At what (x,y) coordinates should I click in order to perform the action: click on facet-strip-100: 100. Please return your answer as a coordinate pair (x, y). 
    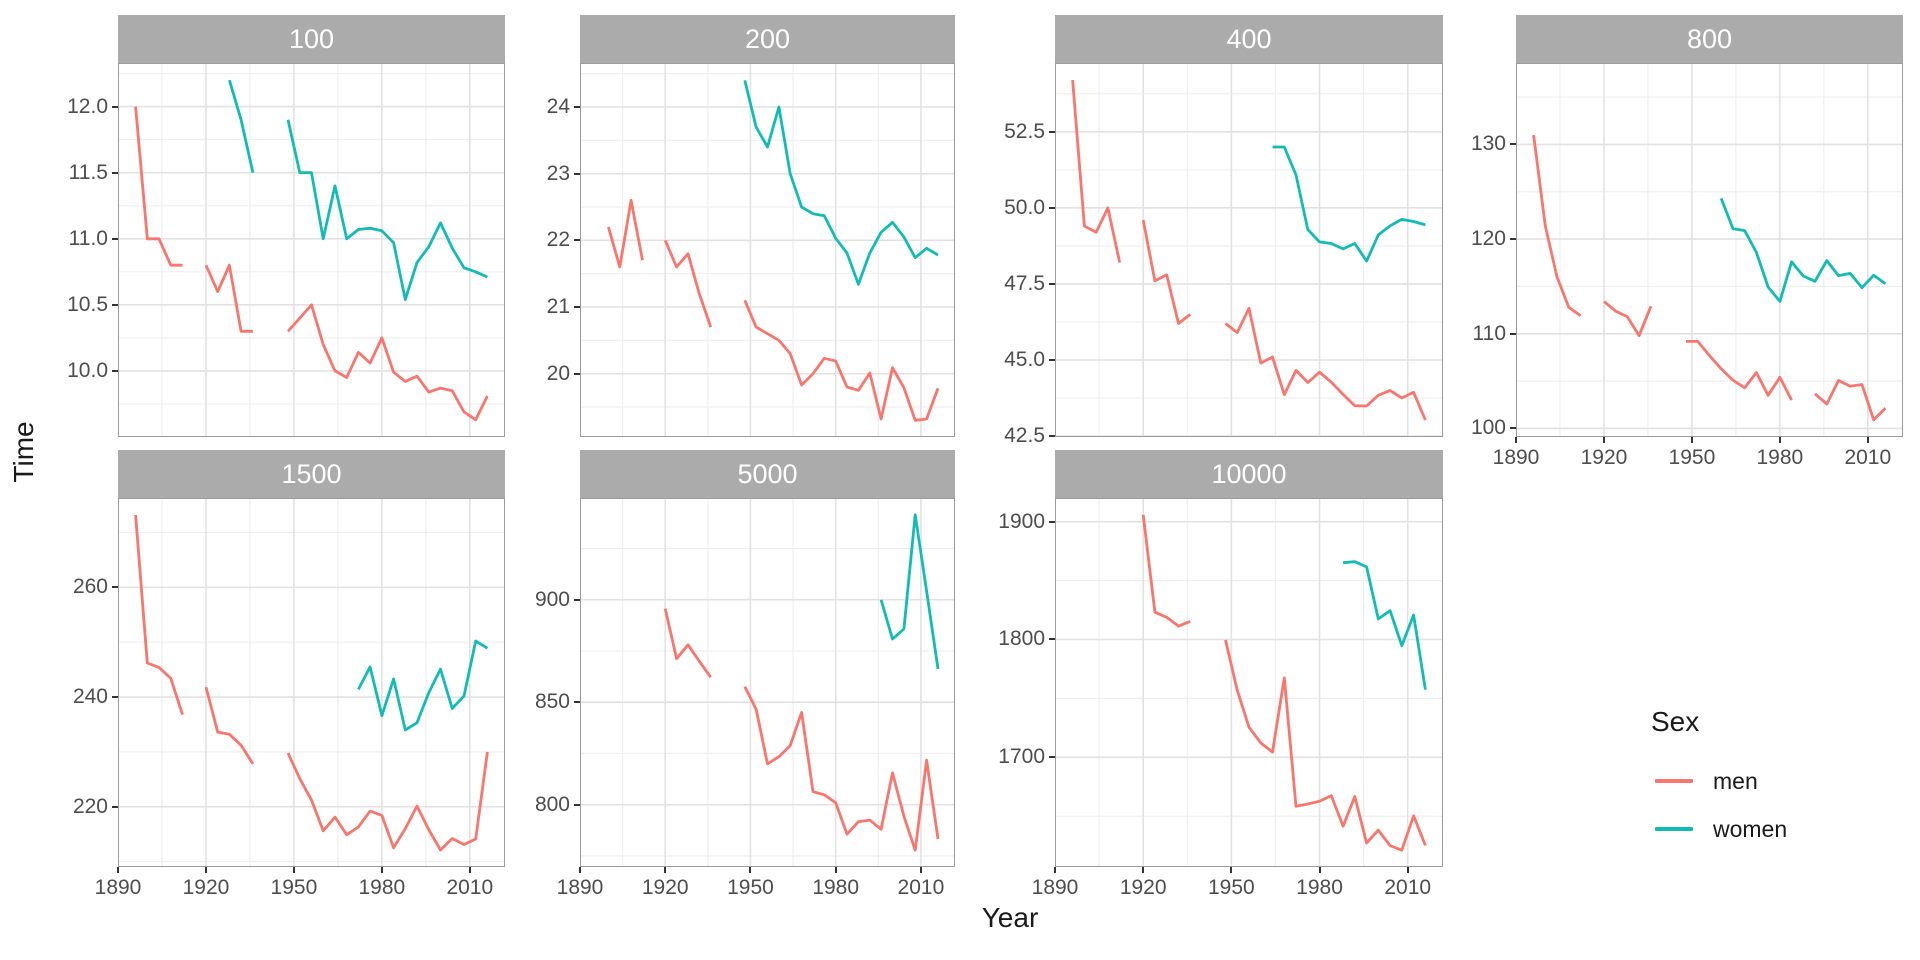
    Looking at the image, I should click on (311, 39).